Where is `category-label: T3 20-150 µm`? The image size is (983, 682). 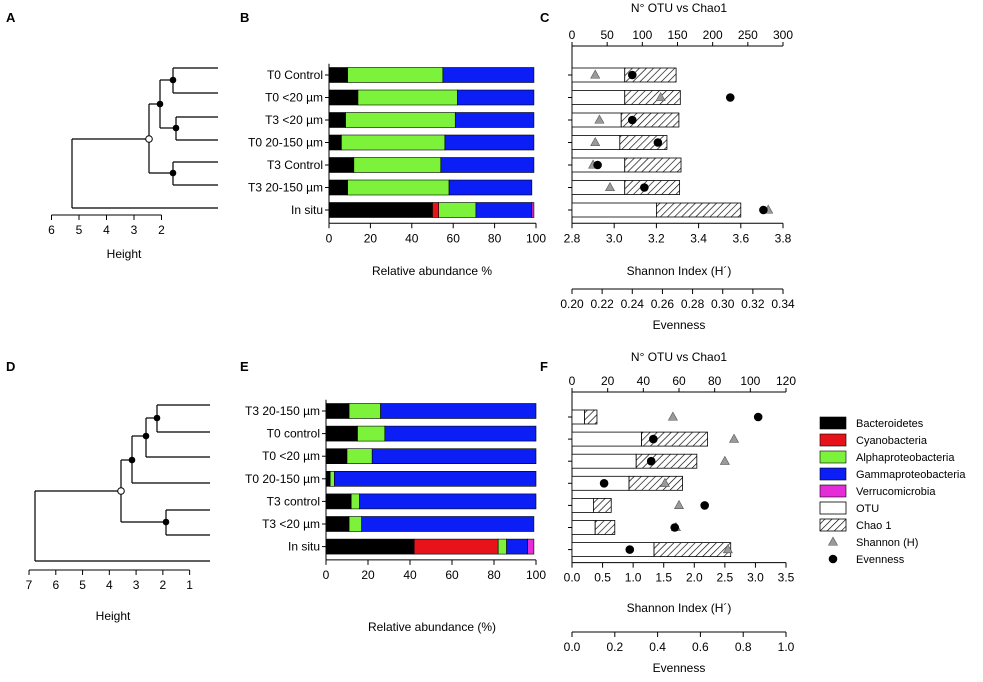 category-label: T3 20-150 µm is located at coordinates (285, 188).